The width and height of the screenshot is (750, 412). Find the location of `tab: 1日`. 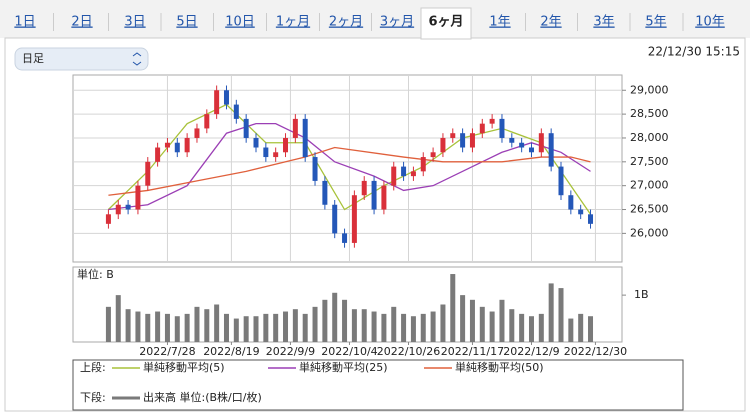

tab: 1日 is located at coordinates (24, 22).